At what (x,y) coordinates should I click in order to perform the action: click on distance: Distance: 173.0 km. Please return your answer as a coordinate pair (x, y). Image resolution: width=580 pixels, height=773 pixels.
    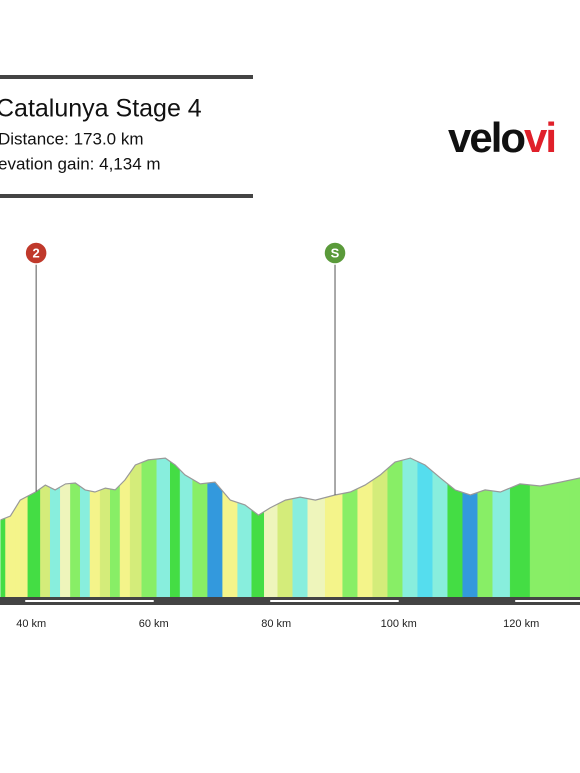
    Looking at the image, I should click on (72, 138).